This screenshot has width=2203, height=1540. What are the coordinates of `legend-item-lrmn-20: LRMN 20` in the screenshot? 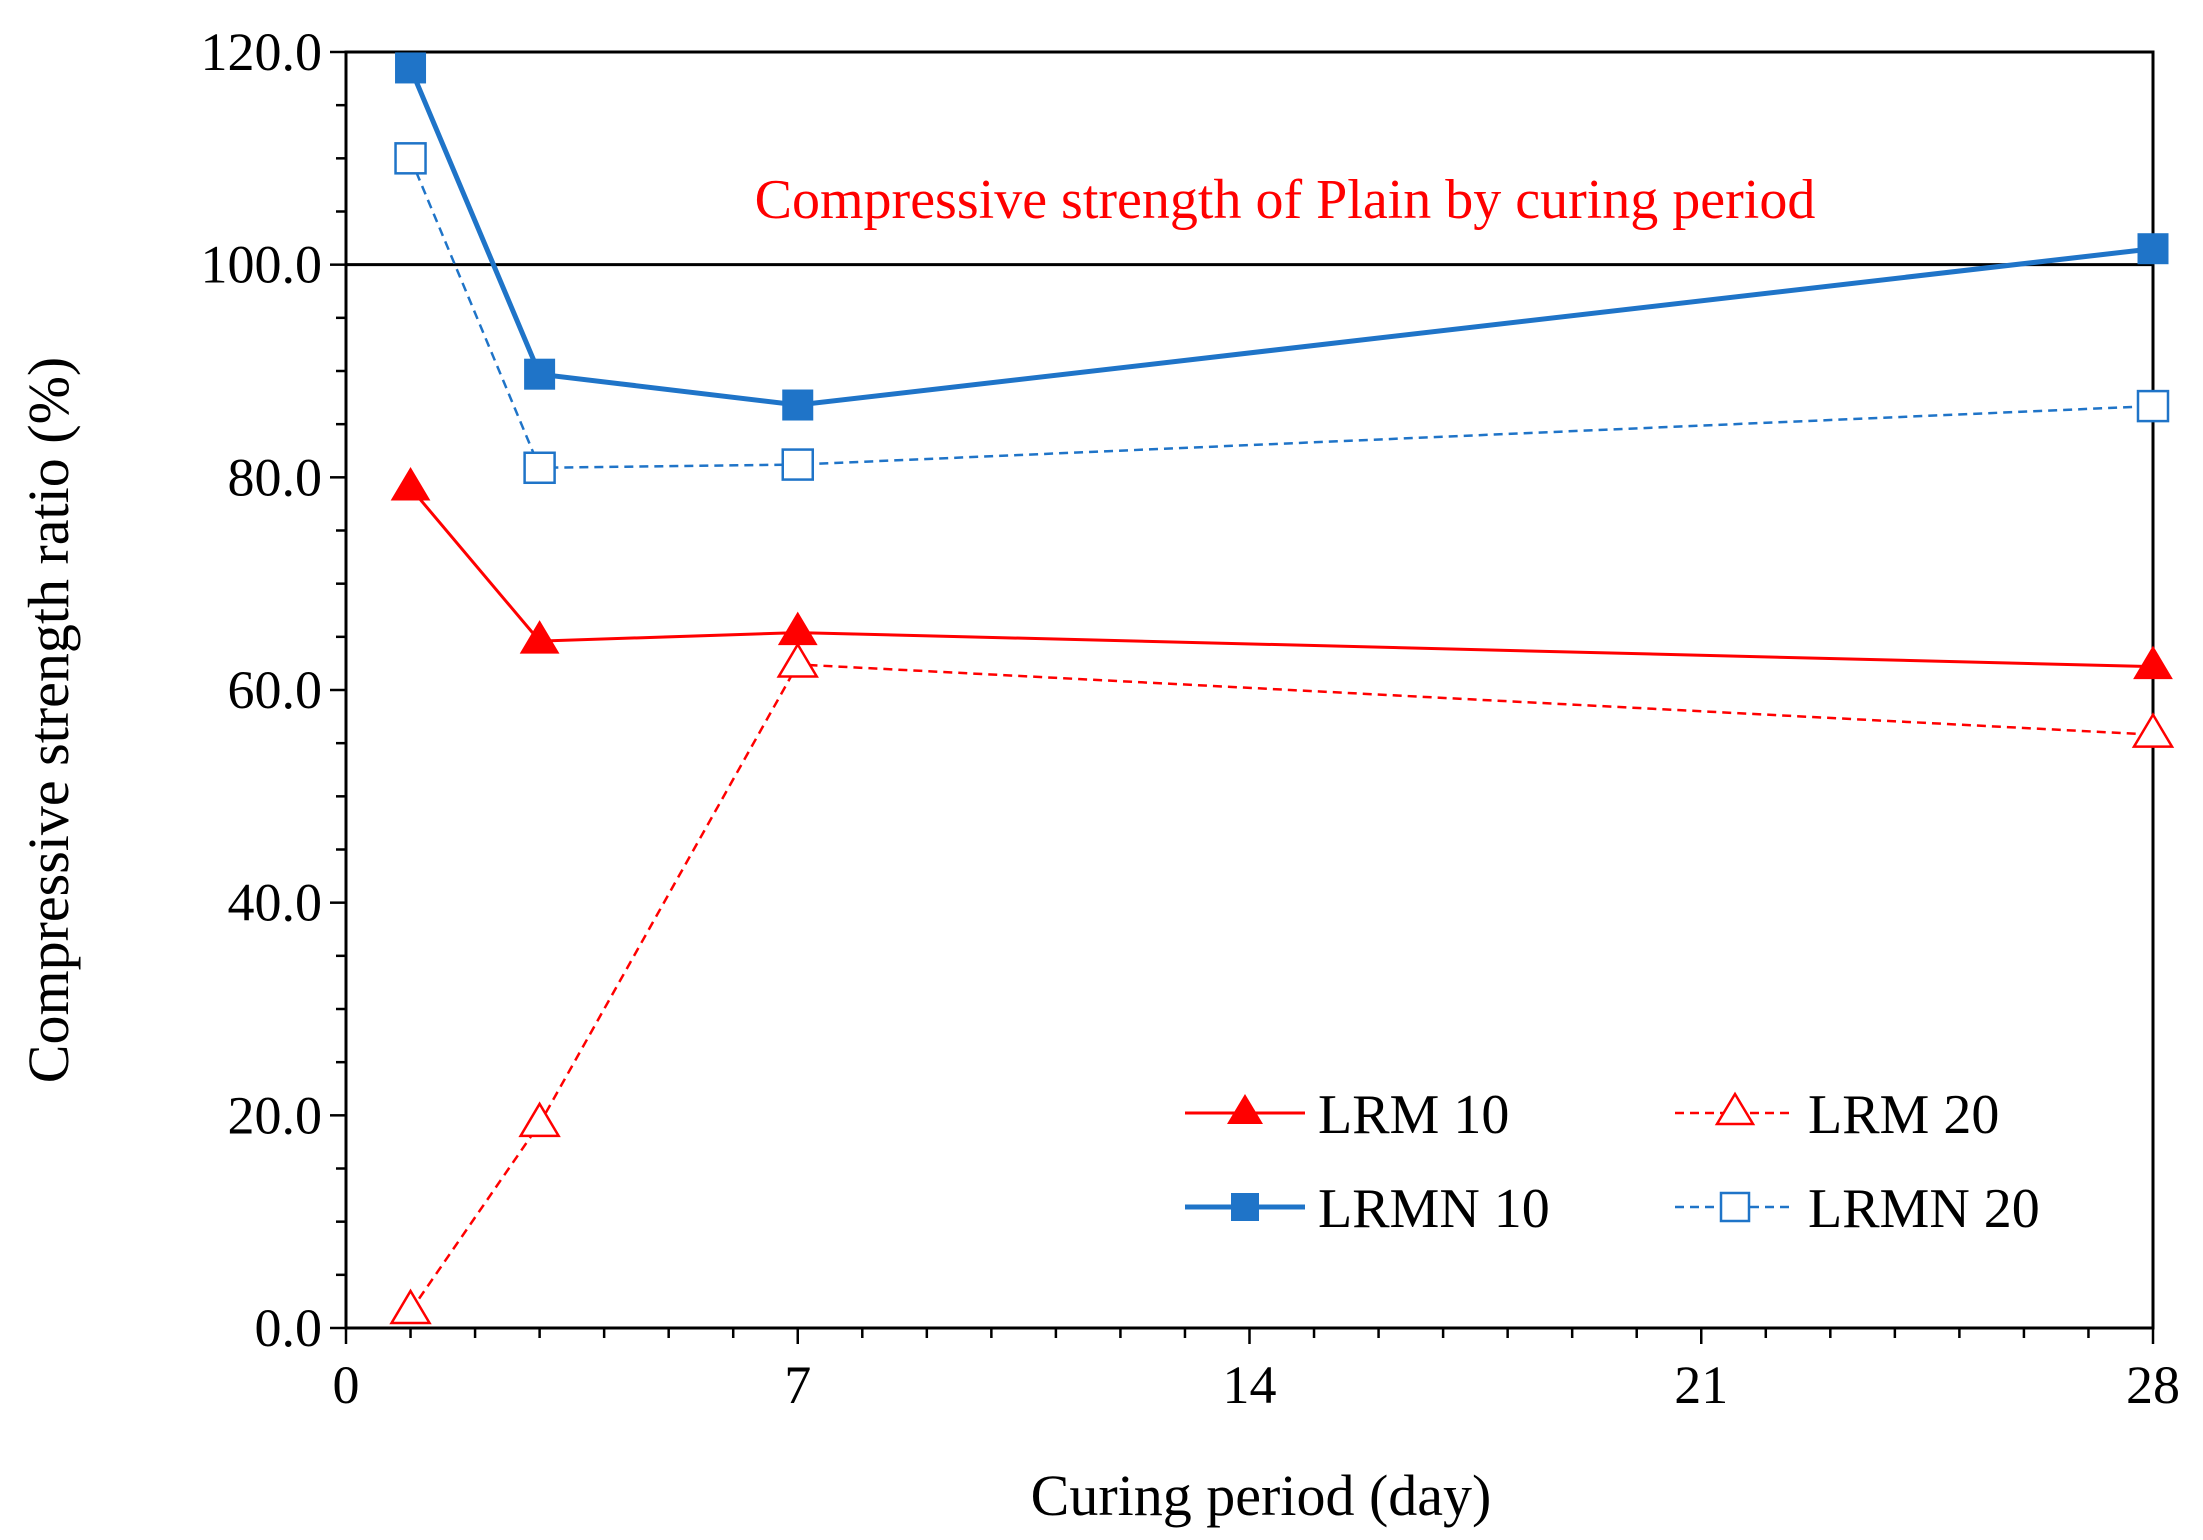 It's located at (1857, 1209).